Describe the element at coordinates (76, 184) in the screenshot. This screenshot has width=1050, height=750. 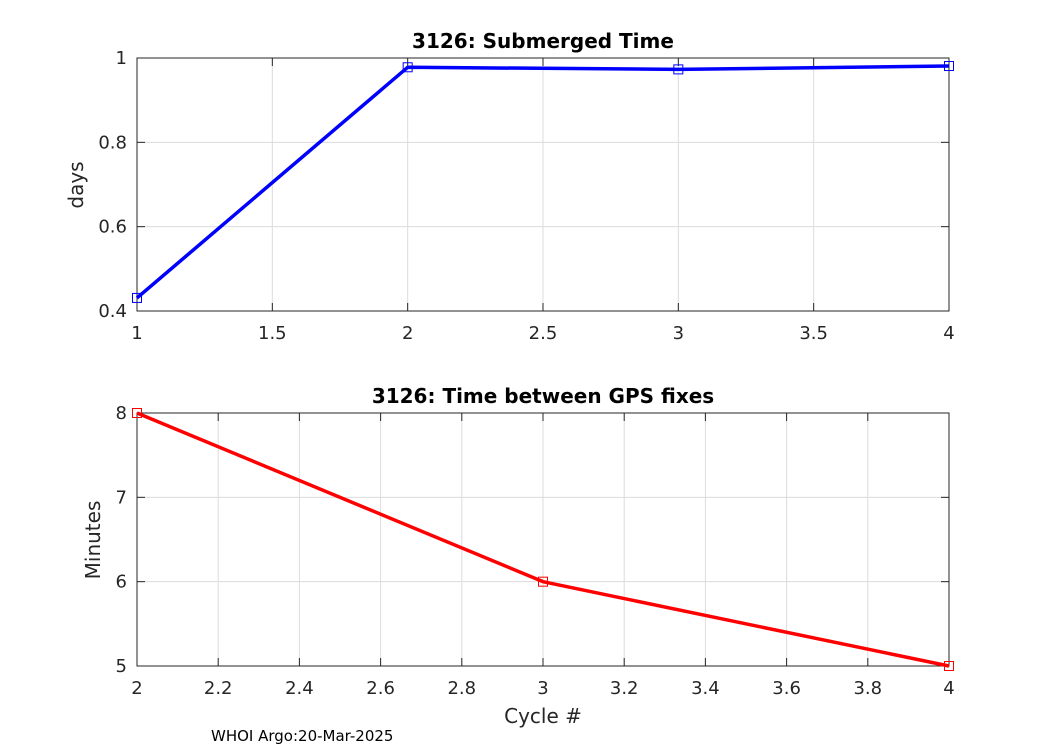
I see `y-axis-label: days` at that location.